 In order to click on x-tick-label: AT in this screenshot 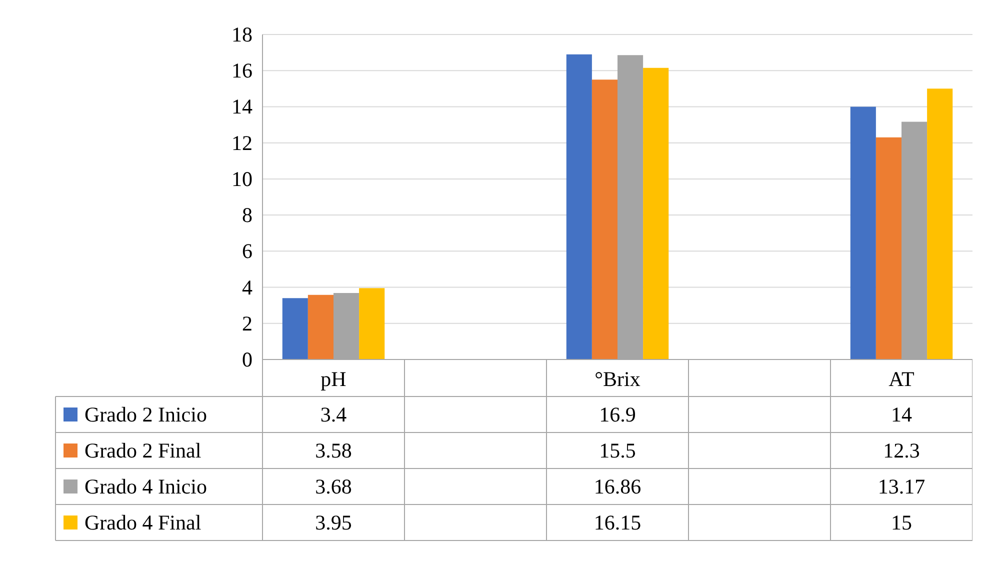, I will do `click(901, 379)`.